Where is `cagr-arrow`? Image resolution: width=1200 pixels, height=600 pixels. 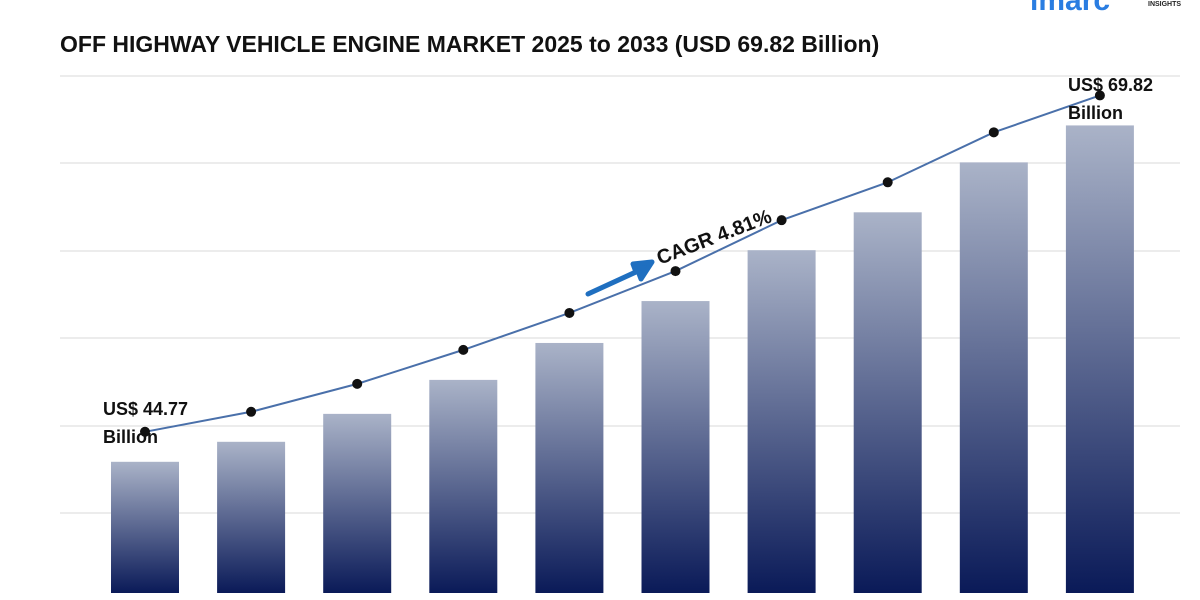
cagr-arrow is located at coordinates (620, 278).